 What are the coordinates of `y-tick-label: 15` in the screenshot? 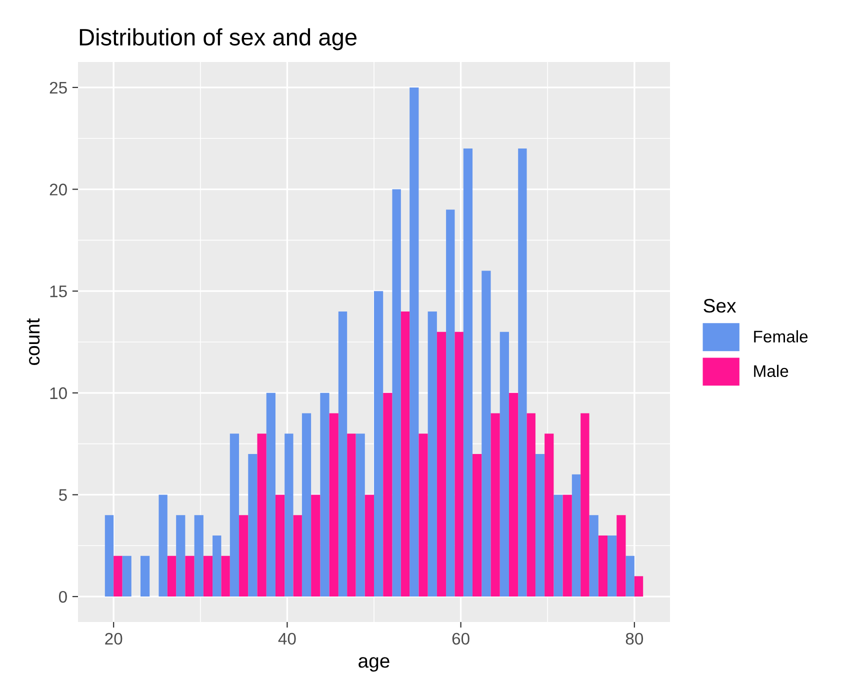 It's located at (58, 292).